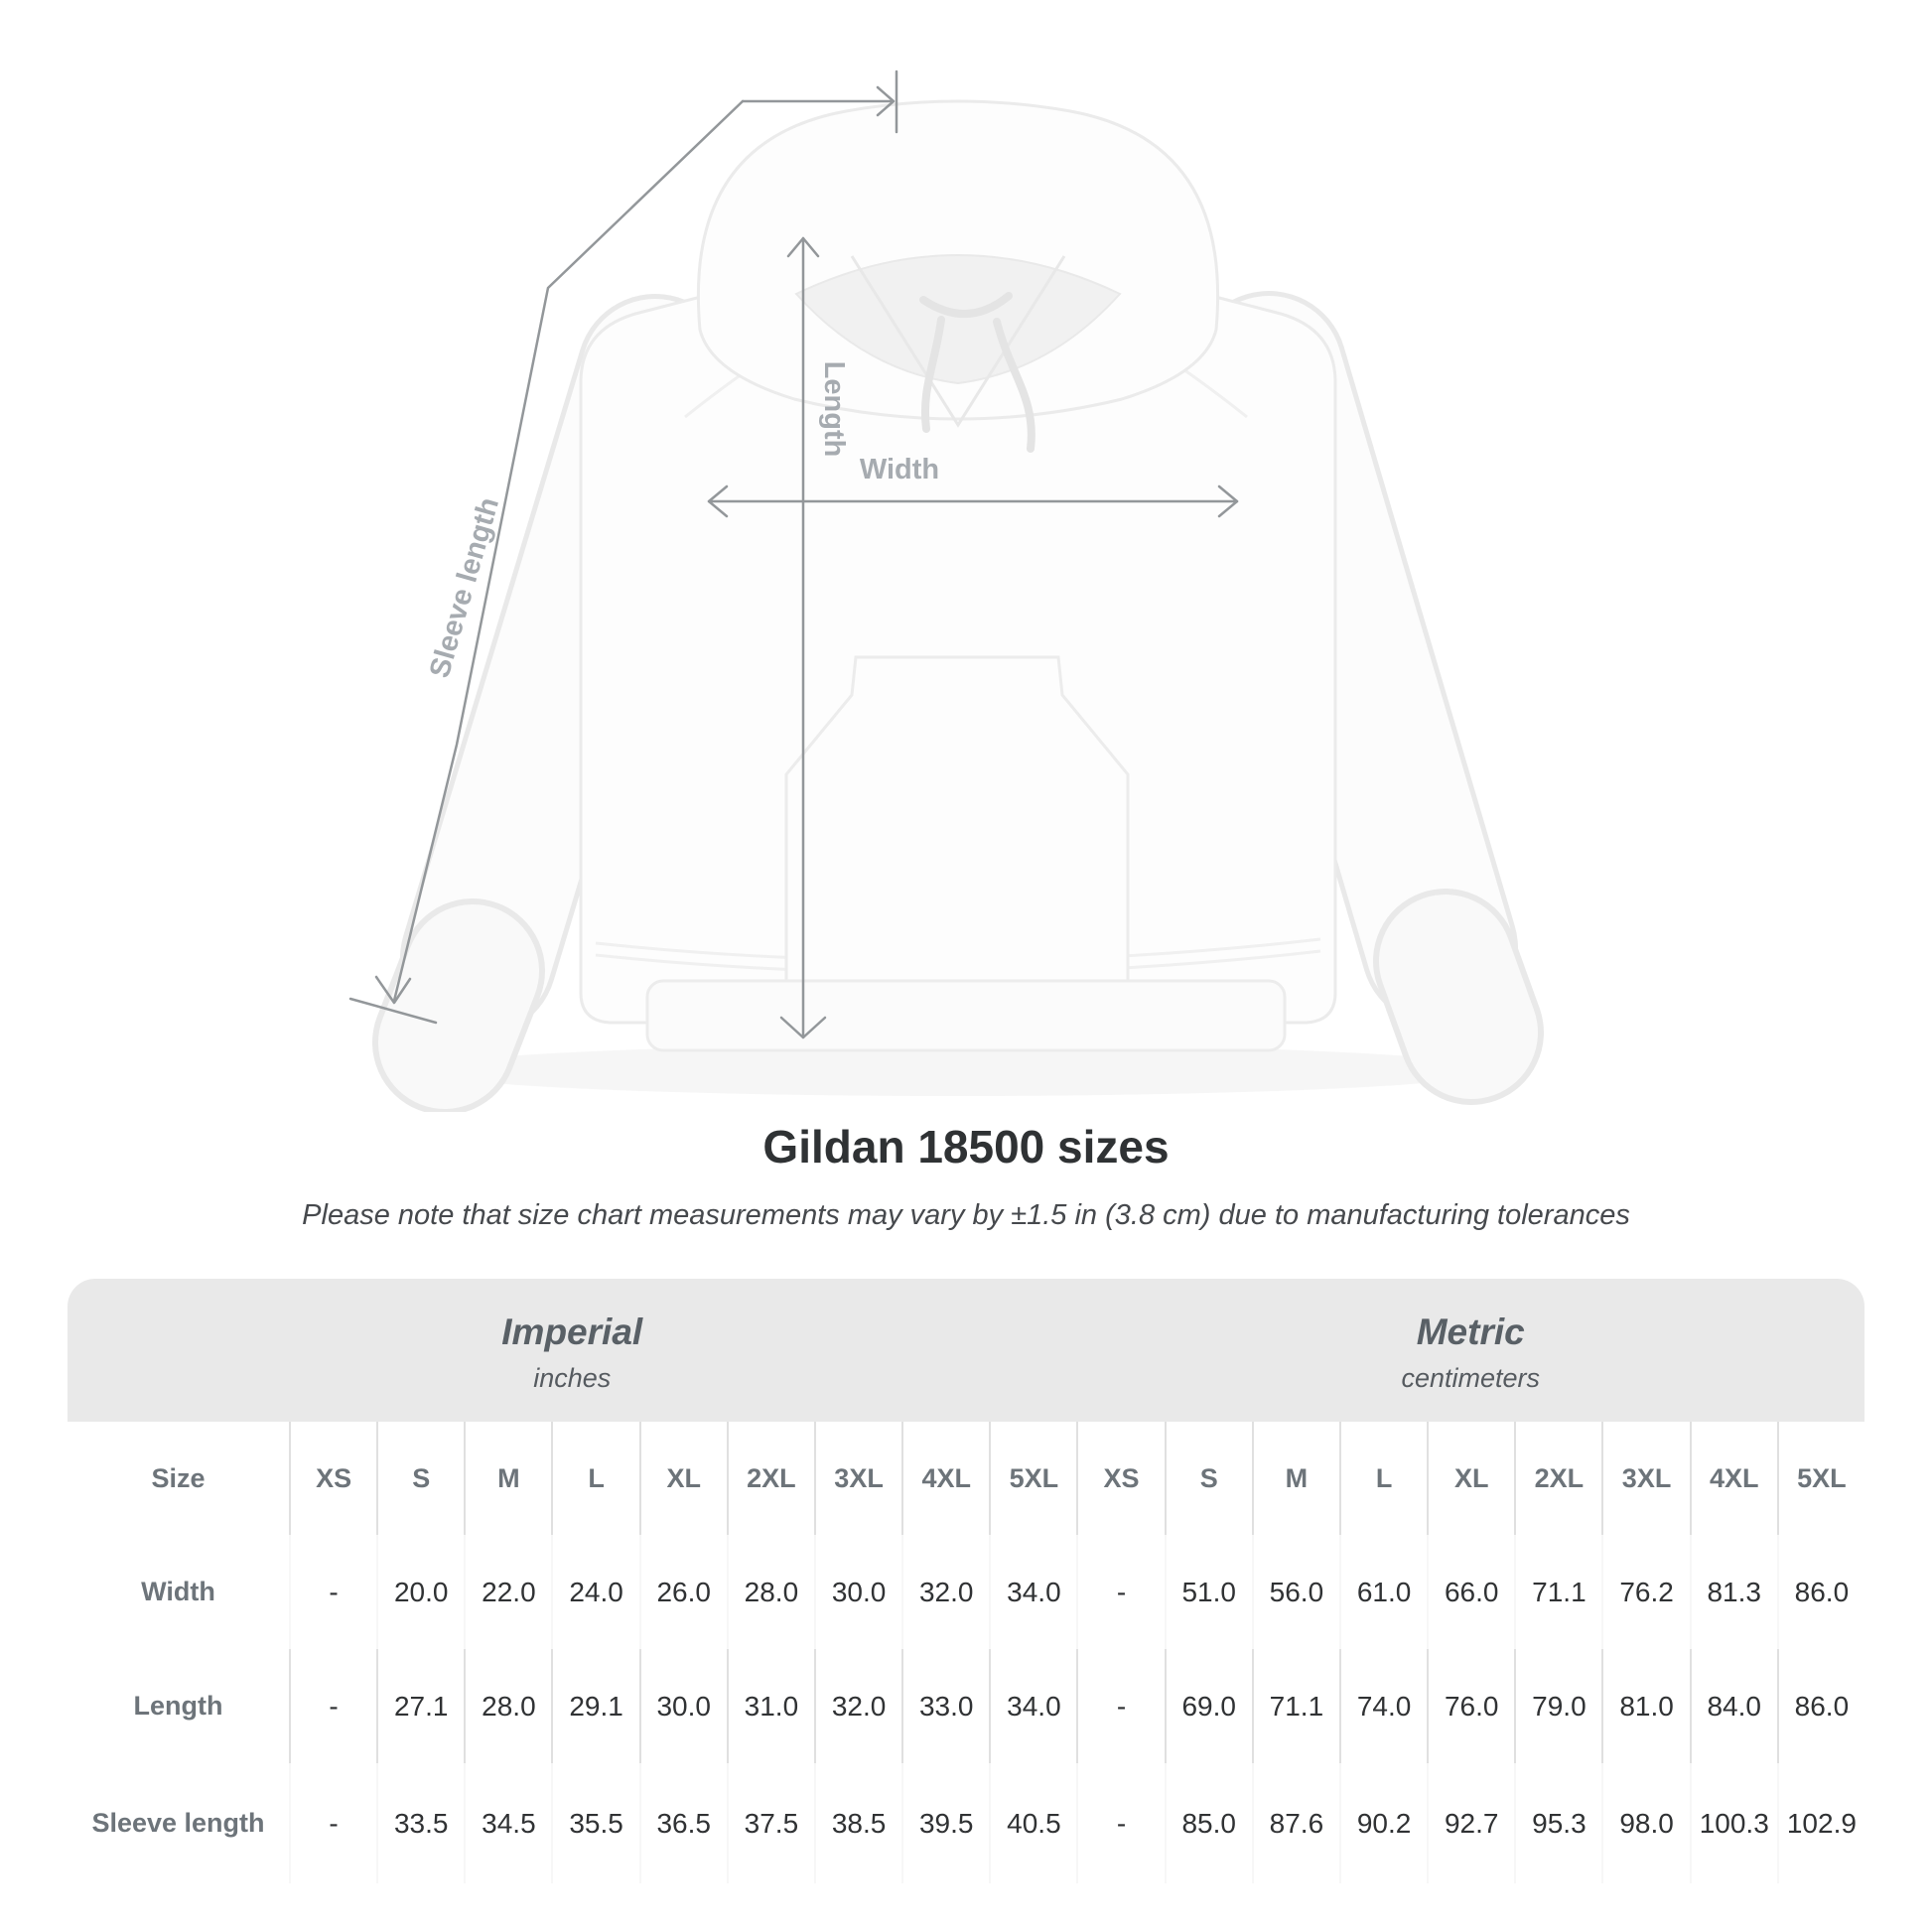 The image size is (1932, 1932). I want to click on row-label-width: Width, so click(178, 1592).